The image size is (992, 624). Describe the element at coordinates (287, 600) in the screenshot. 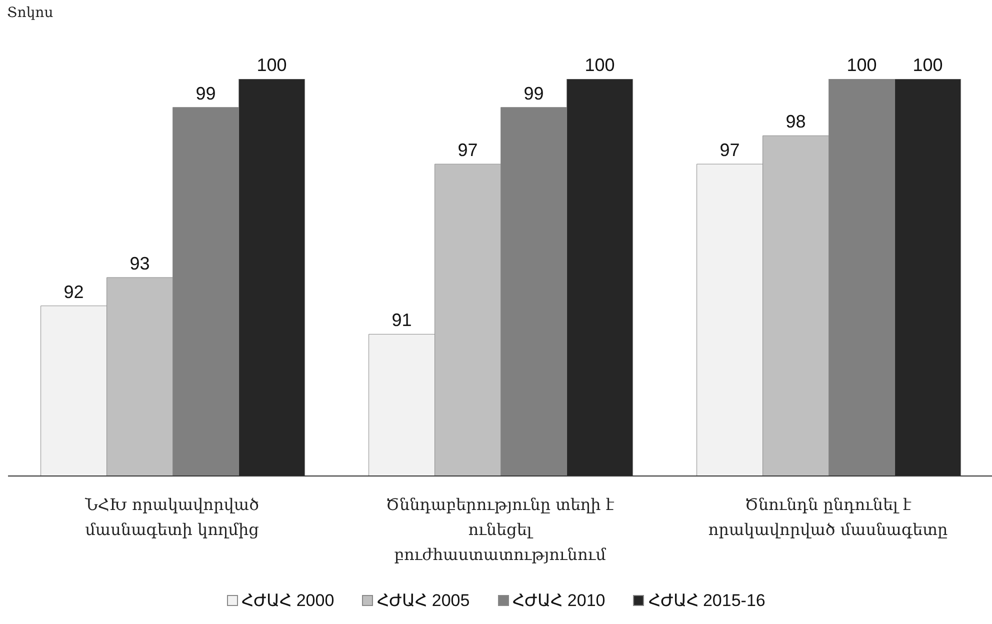

I see `legend-label: ՀԺԱՀ 2000` at that location.